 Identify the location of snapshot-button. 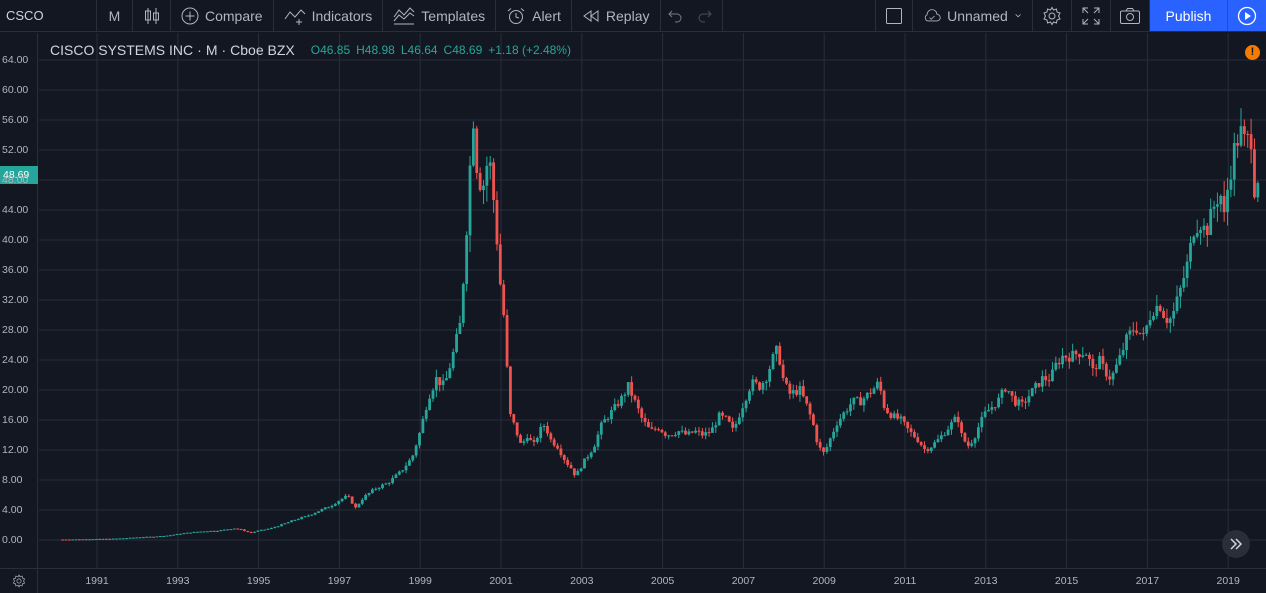
(1130, 15).